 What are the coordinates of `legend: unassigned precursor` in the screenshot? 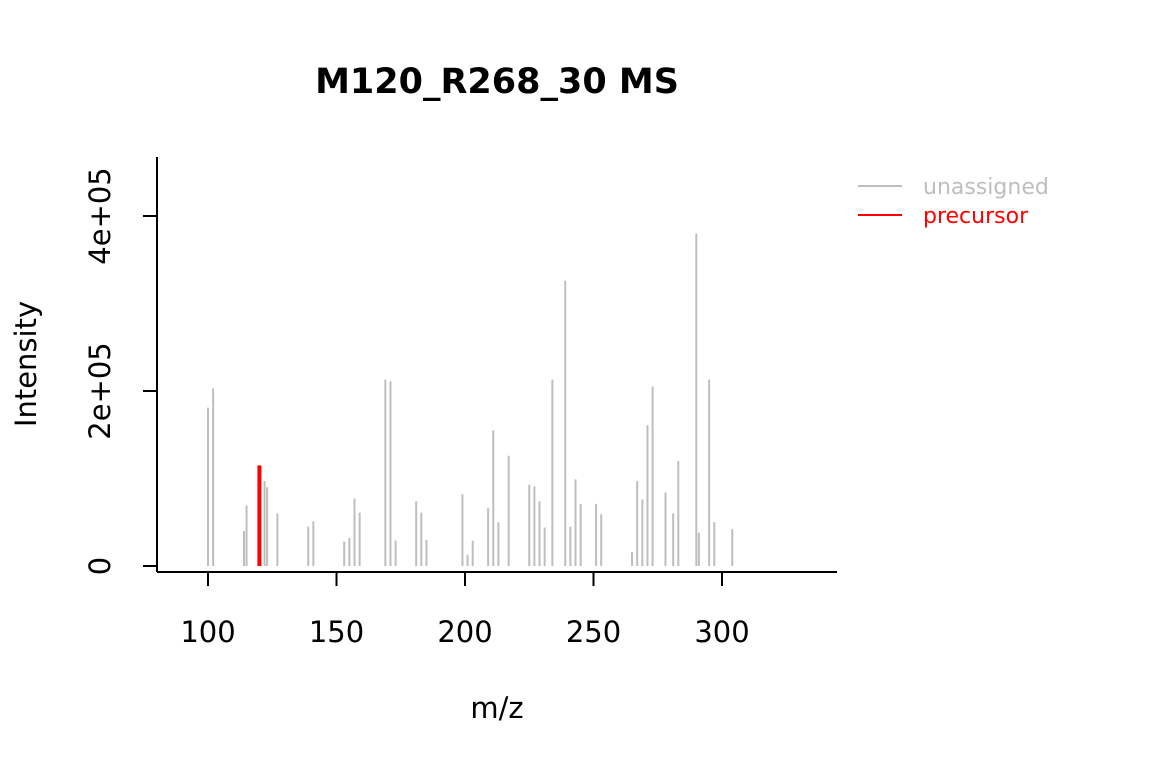 It's located at (953, 202).